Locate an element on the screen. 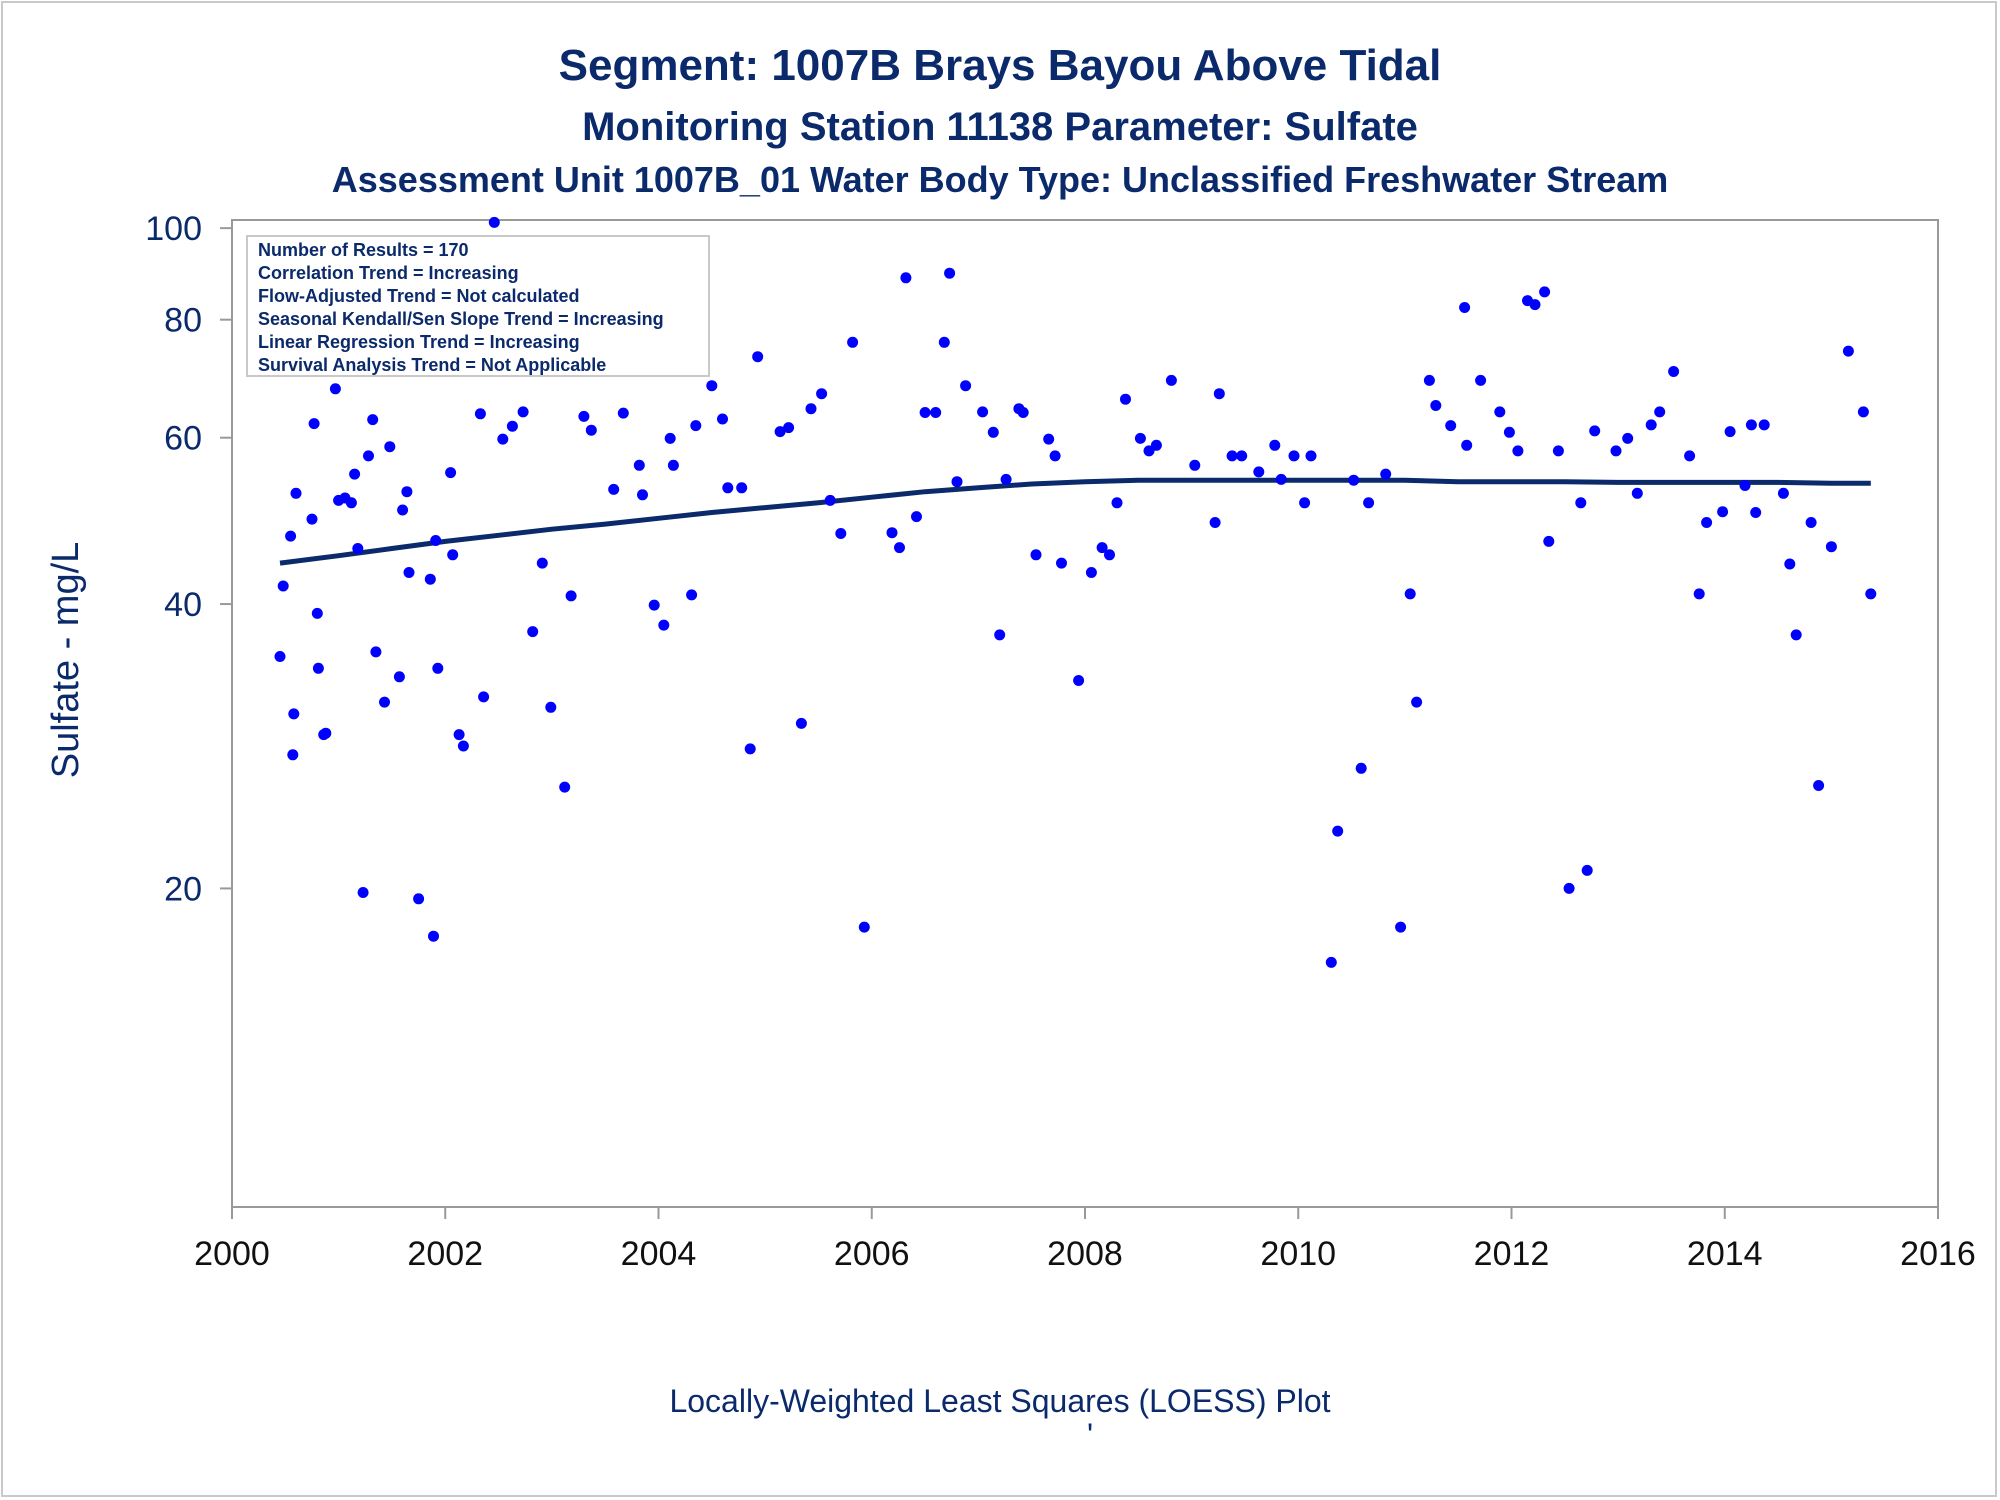  x-tick-label: 2010 is located at coordinates (1298, 1254).